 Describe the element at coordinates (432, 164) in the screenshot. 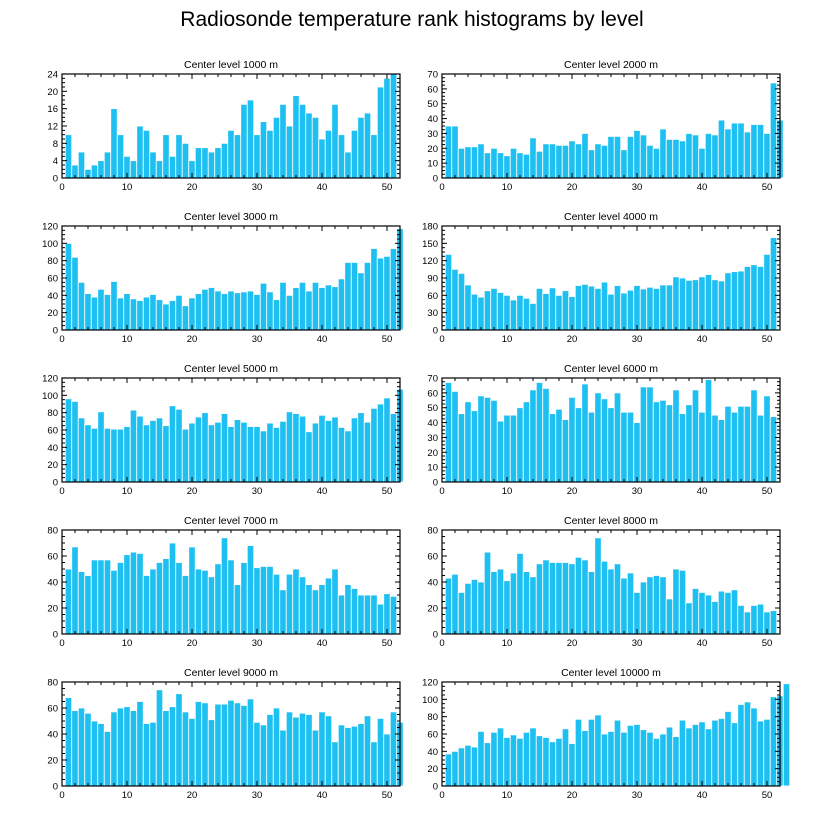

I see `y-tick-label: 10` at that location.